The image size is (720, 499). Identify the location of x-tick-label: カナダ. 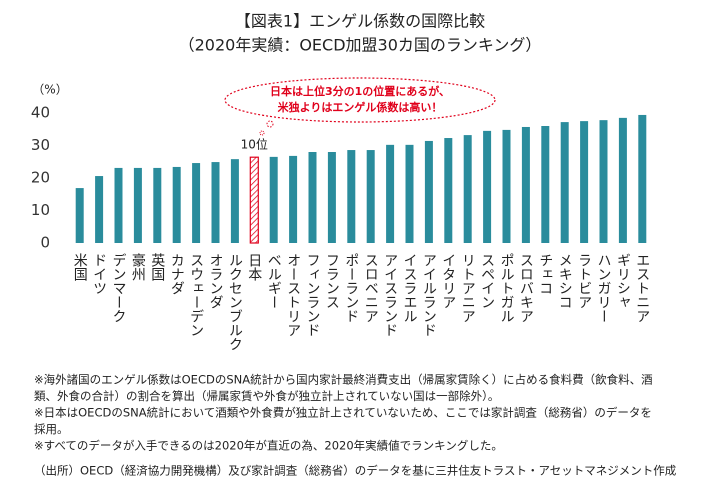
(177, 274).